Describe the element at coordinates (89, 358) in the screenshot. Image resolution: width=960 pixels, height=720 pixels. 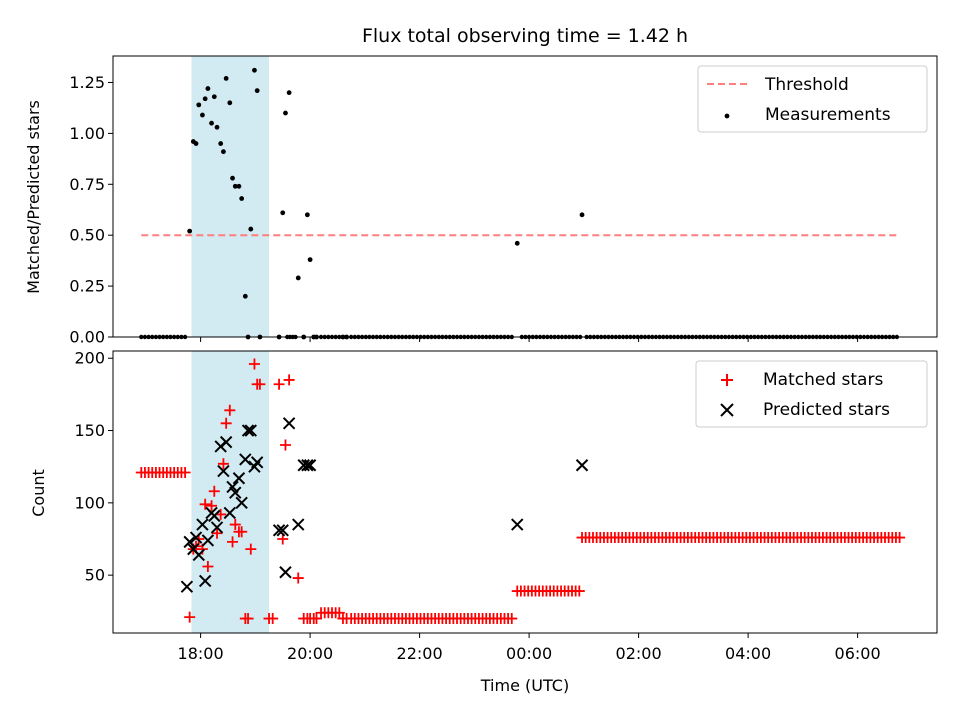
I see `y-tick-label: 200` at that location.